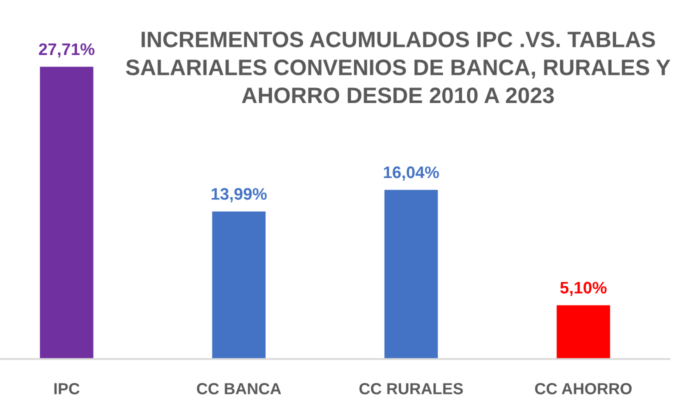  What do you see at coordinates (239, 388) in the screenshot?
I see `x-tick-label: CC BANCA` at bounding box center [239, 388].